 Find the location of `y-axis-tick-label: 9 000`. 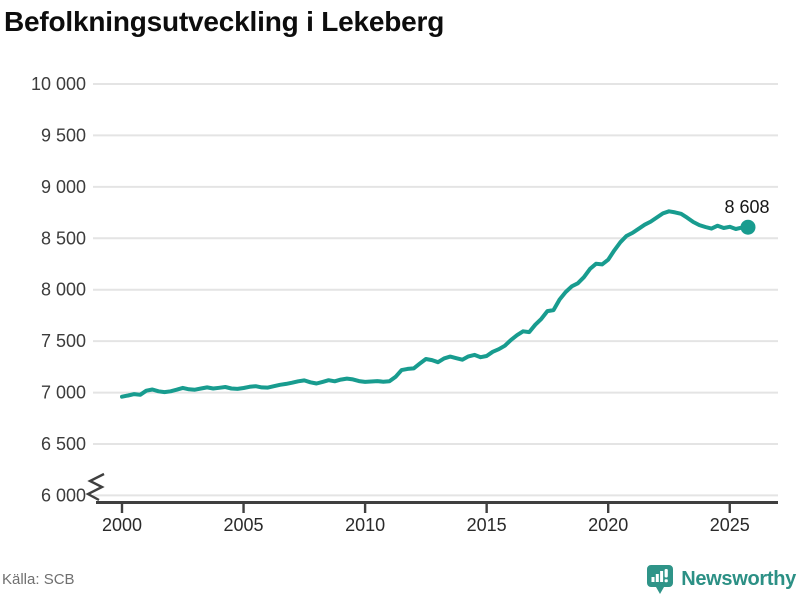

y-axis-tick-label: 9 000 is located at coordinates (63, 187).